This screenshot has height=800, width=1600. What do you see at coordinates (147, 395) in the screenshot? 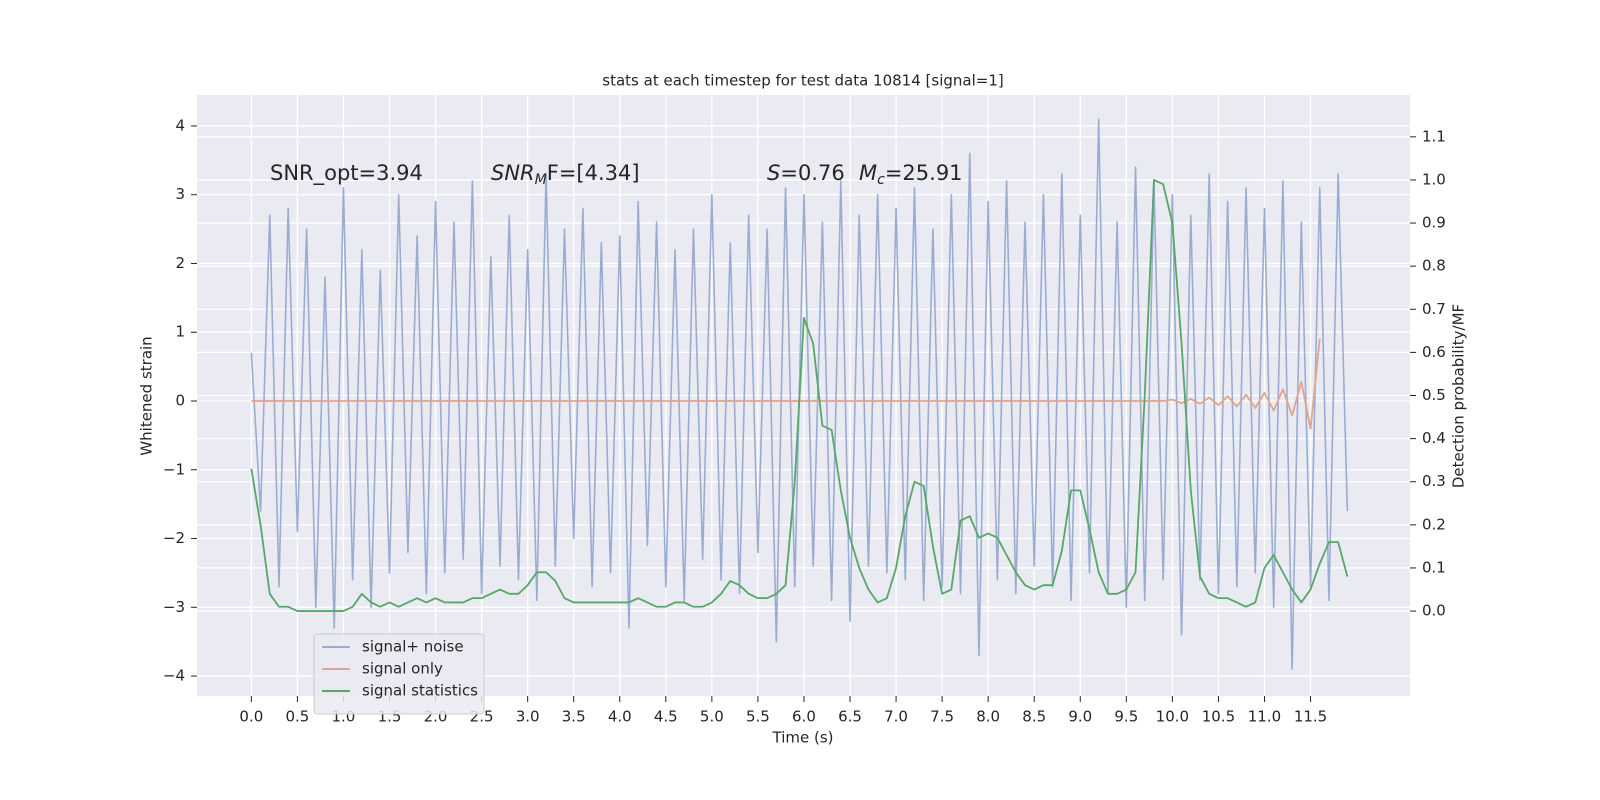
I see `y-axis-label: Whitened strain` at bounding box center [147, 395].